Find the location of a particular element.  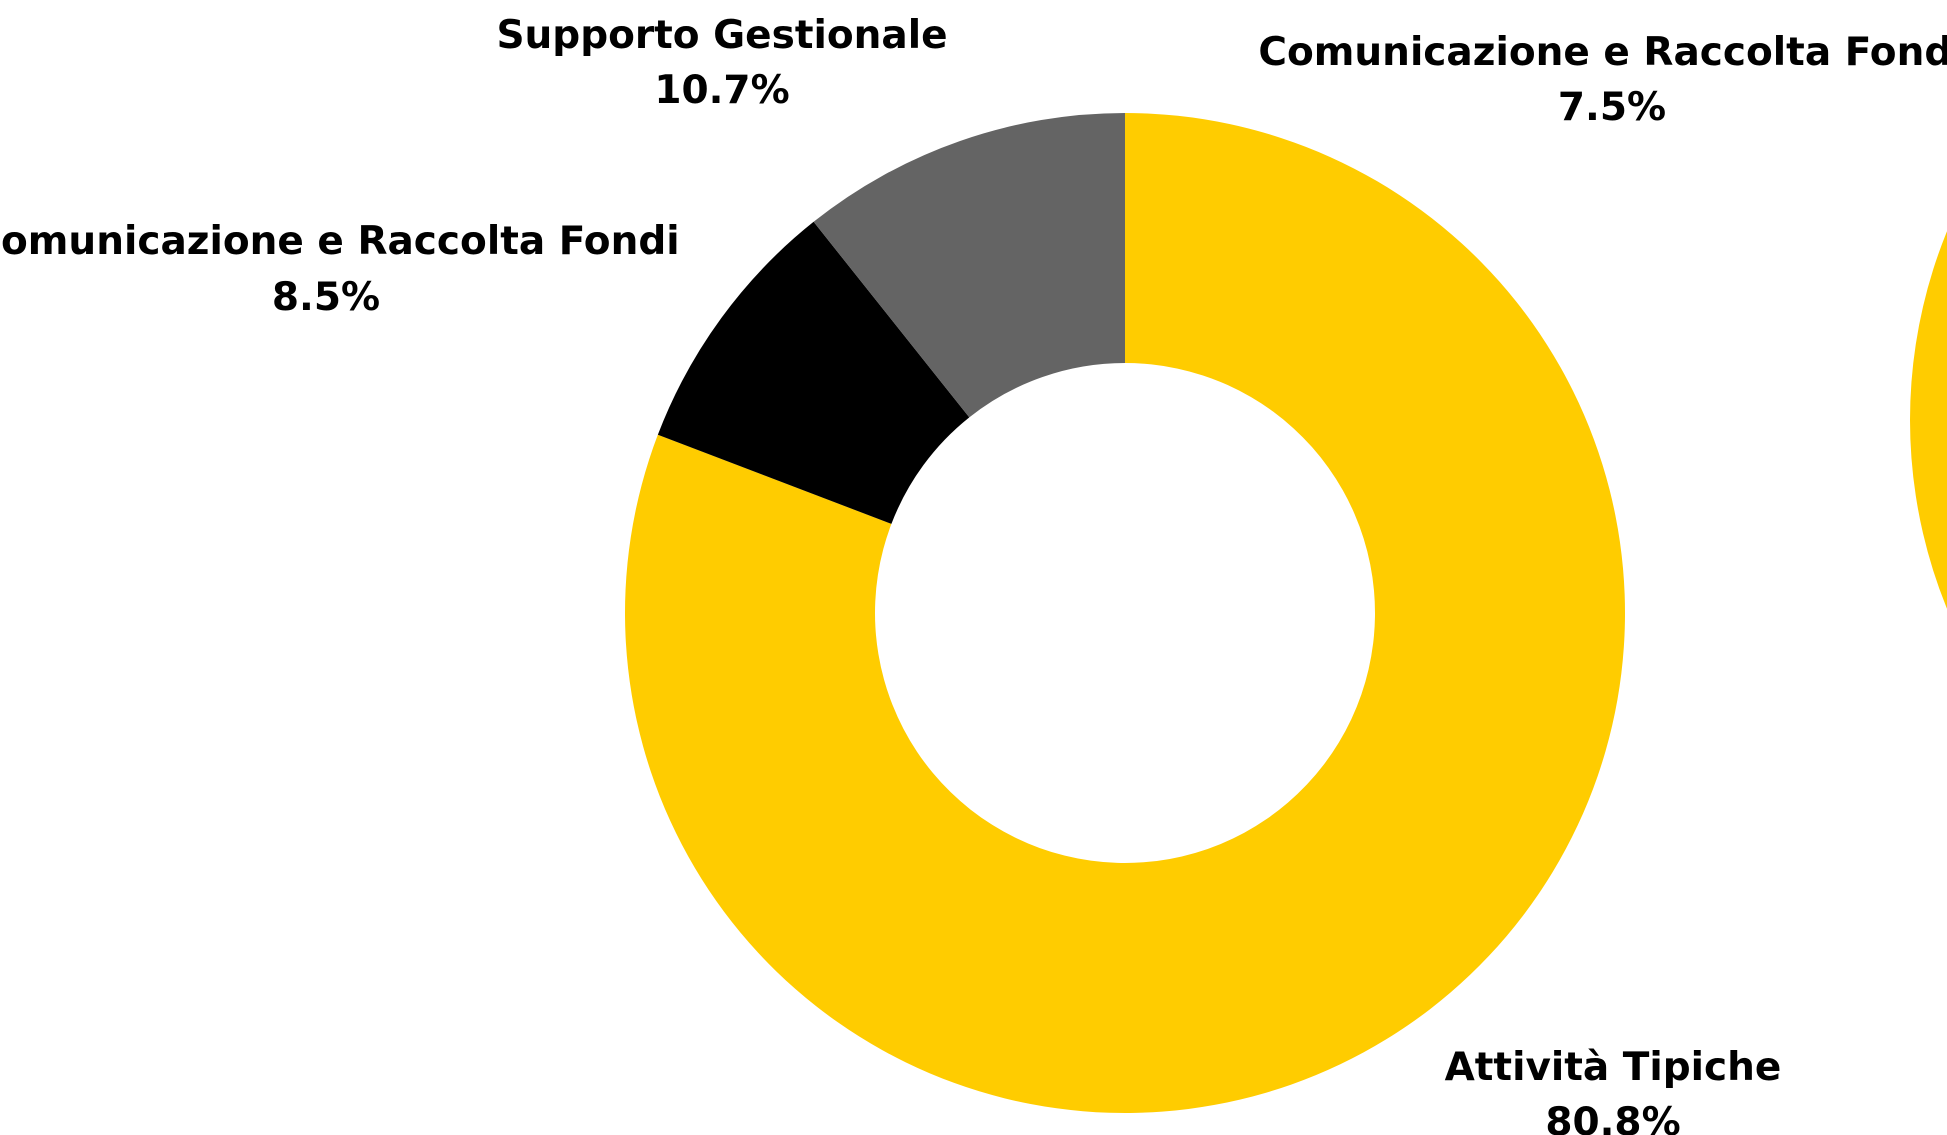

slice-value-comunicazione-raccolta-fondi: 8.5% is located at coordinates (326, 297).